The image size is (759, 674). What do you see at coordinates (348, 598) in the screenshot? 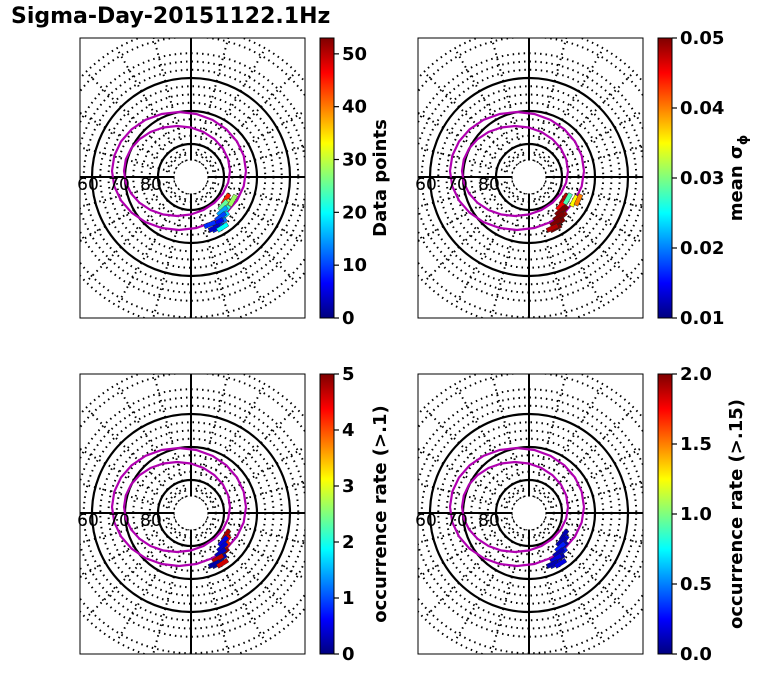
I see `colorbar-tick-label: 1` at bounding box center [348, 598].